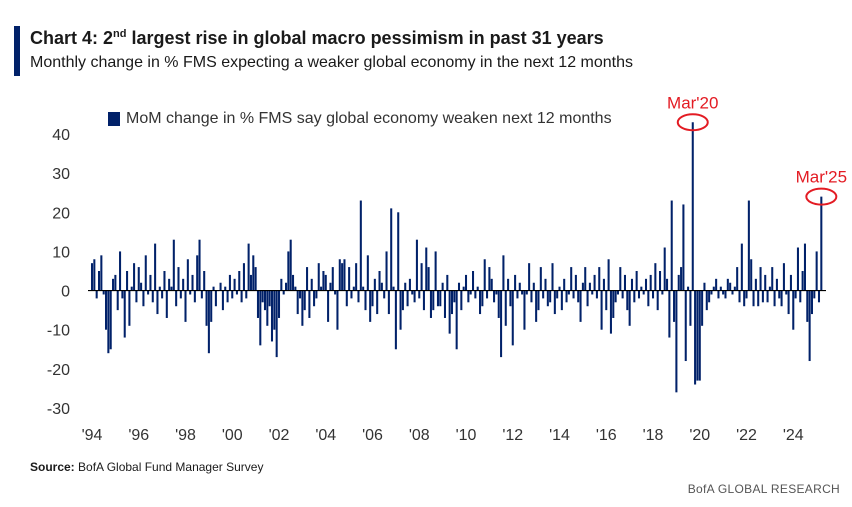  Describe the element at coordinates (61, 135) in the screenshot. I see `y-tick-label: 40` at that location.